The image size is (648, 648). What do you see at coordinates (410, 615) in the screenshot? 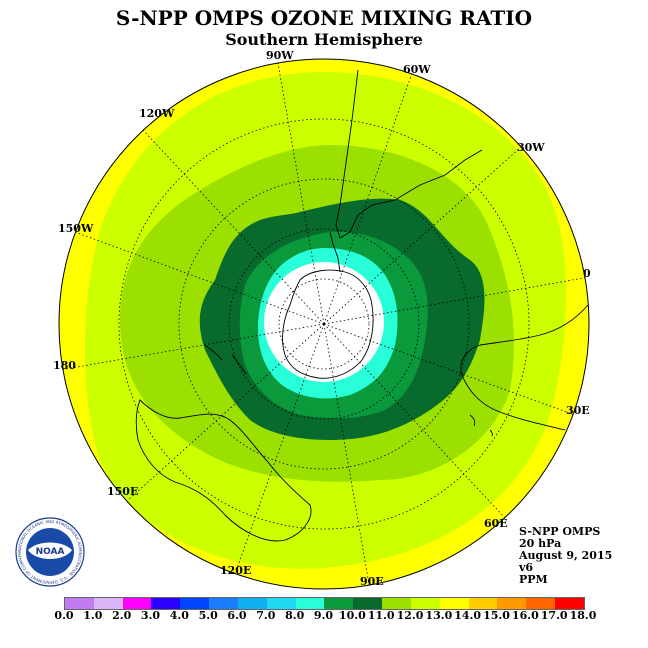
I see `colorbar-tick-label: 12.0` at bounding box center [410, 615].